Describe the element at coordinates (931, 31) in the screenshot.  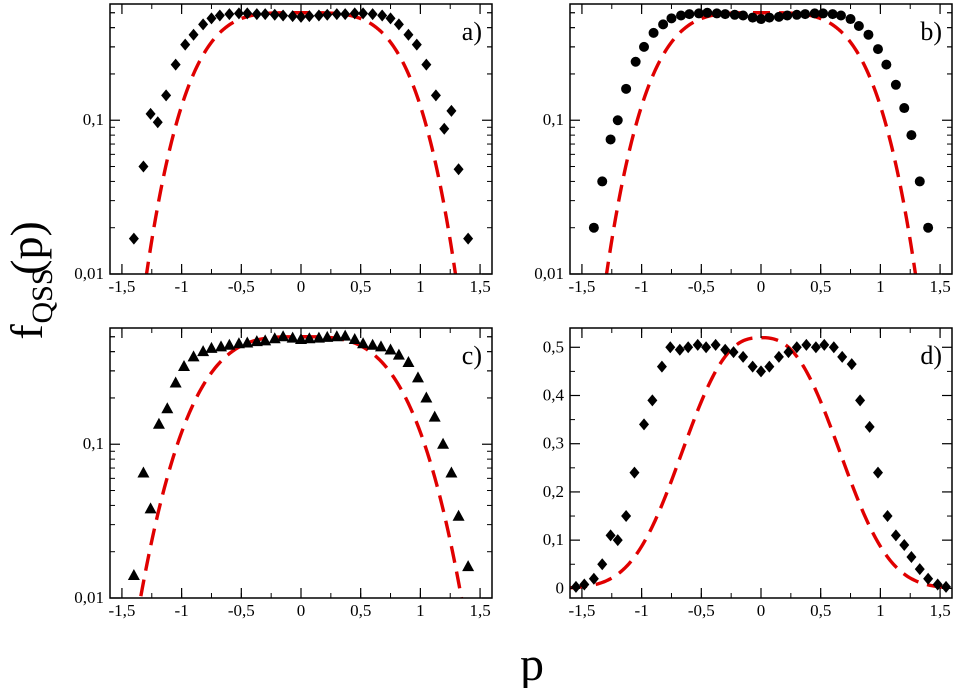
I see `panel-label: b)` at that location.